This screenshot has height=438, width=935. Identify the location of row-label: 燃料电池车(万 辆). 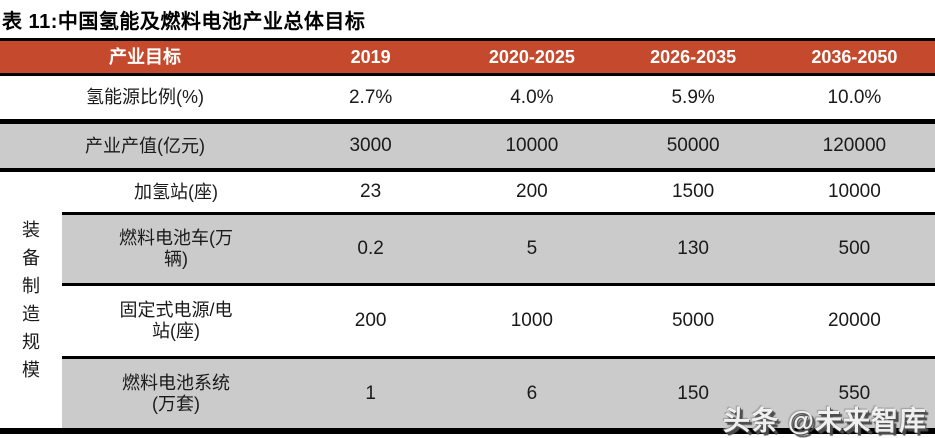
(176, 248).